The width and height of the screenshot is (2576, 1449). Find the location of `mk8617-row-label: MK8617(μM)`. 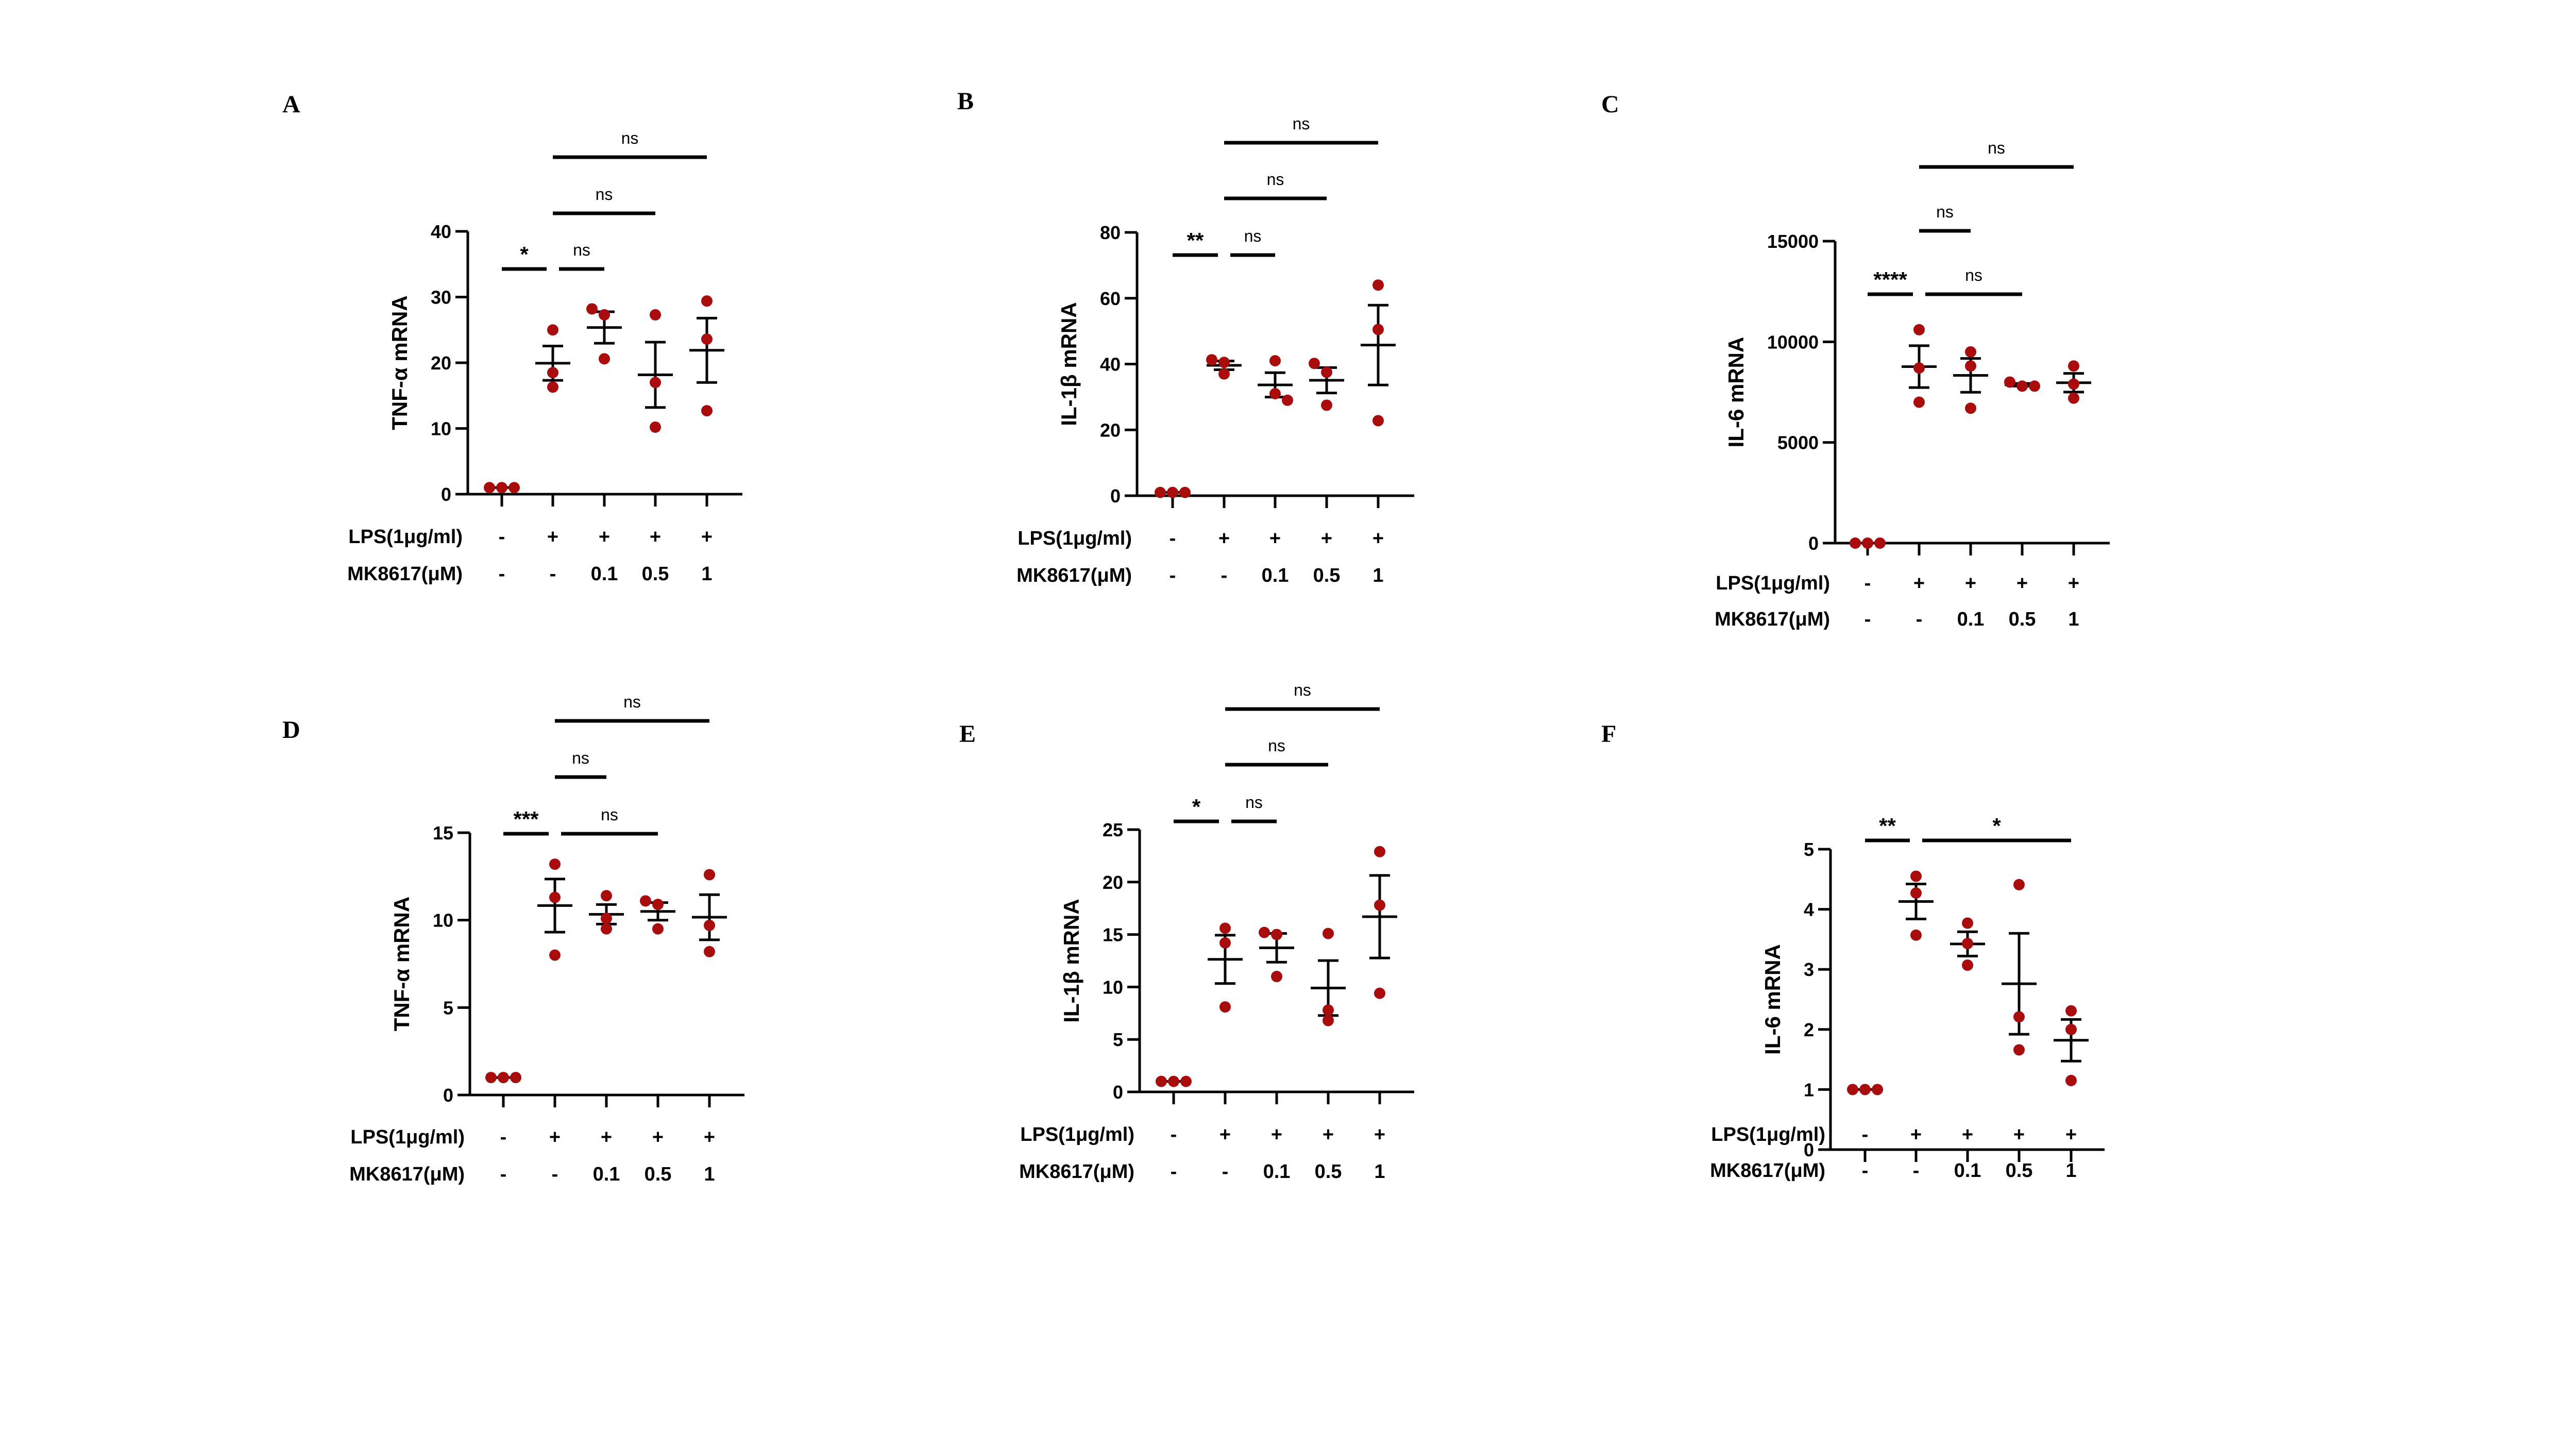

mk8617-row-label: MK8617(μM) is located at coordinates (1076, 1172).